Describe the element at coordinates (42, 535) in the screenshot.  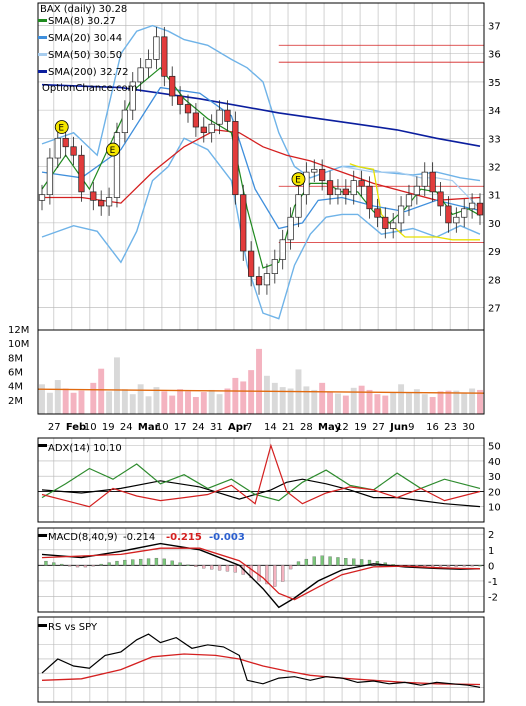
I see `legend-swatch-macd` at that location.